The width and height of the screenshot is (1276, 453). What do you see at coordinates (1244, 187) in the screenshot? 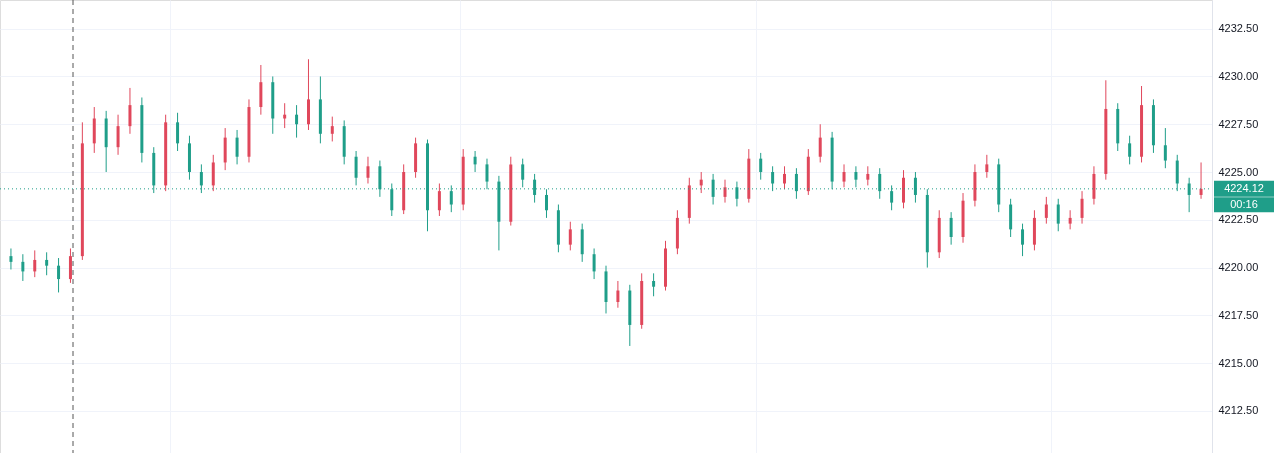
I see `ref-line-label: 4224.12` at bounding box center [1244, 187].